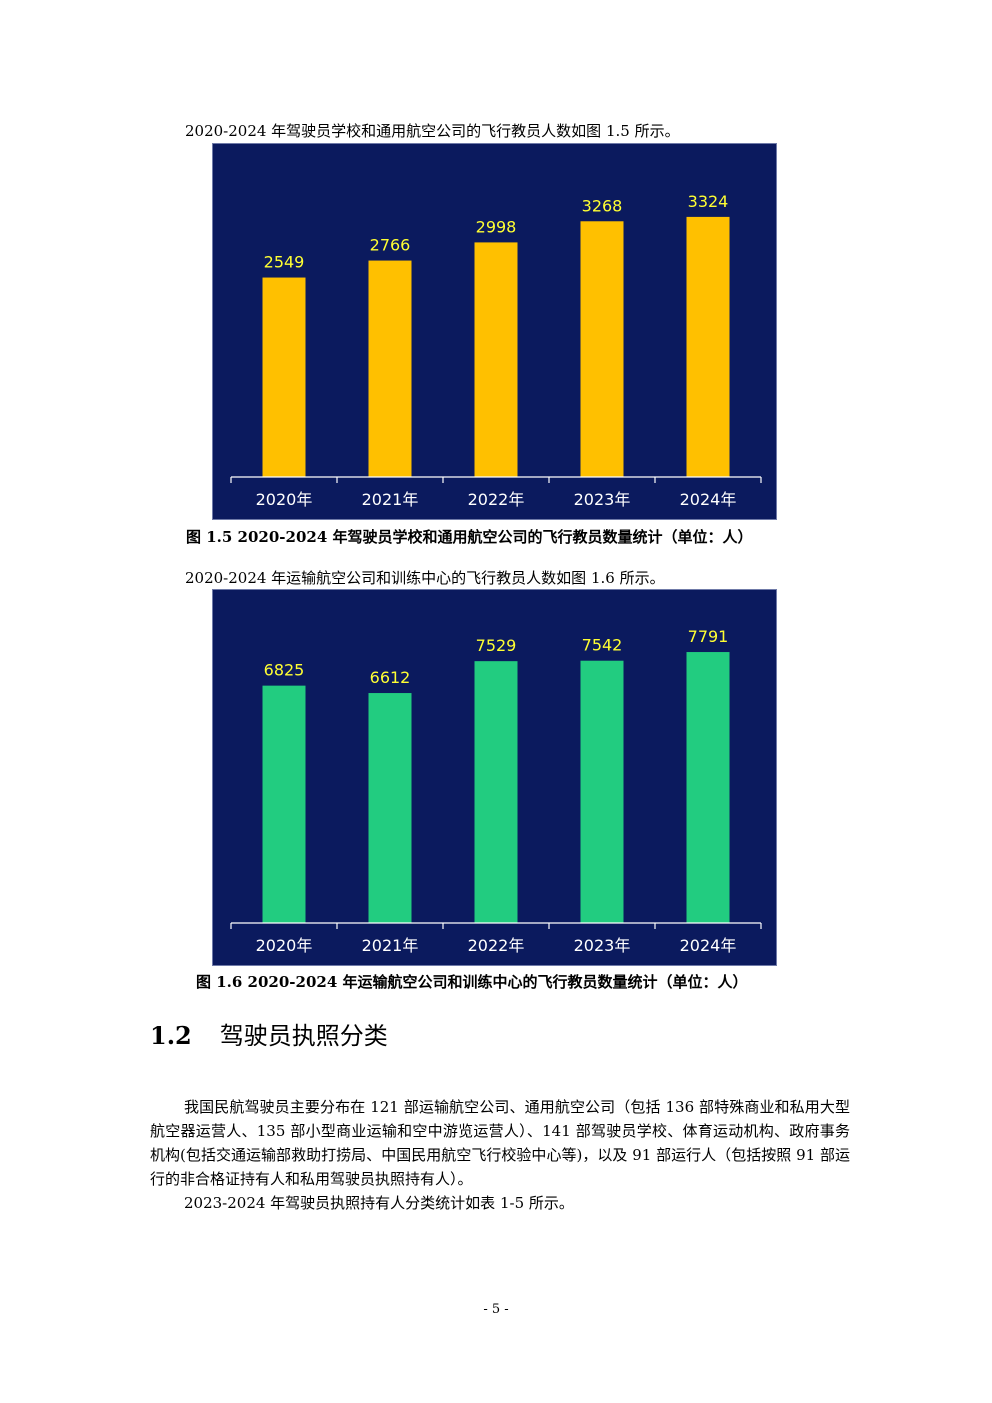 This screenshot has width=992, height=1403. I want to click on section-heading: 1.2 驾驶员执照分类, so click(269, 1033).